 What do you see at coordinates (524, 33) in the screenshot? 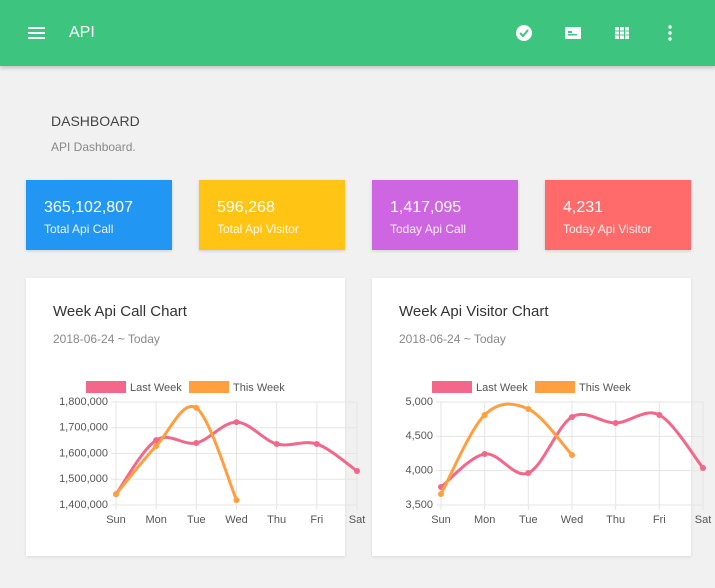
I see `check-icon` at bounding box center [524, 33].